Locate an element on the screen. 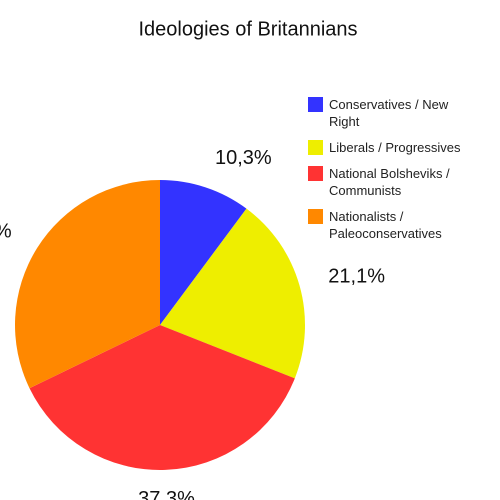 The image size is (500, 500). legend-label: Liberals / Progressives is located at coordinates (395, 147).